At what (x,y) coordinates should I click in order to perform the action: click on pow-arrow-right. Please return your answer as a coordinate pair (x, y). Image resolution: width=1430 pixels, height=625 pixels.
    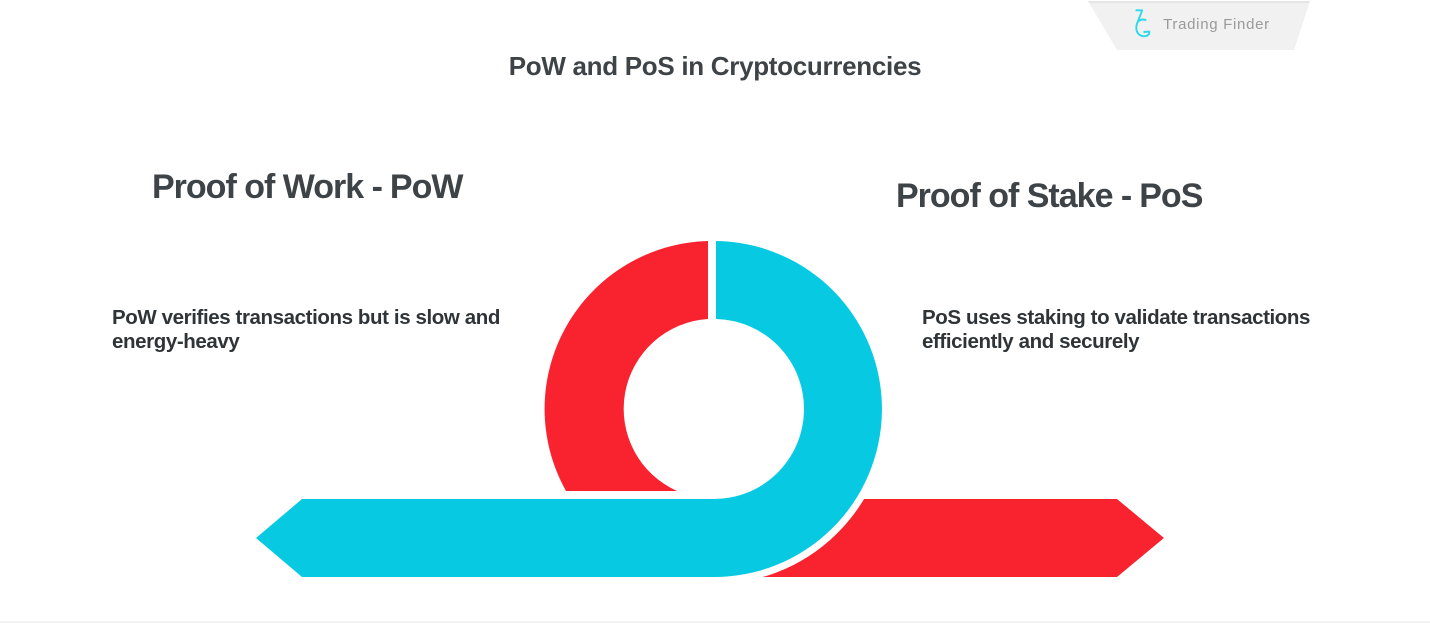
    Looking at the image, I should click on (963, 538).